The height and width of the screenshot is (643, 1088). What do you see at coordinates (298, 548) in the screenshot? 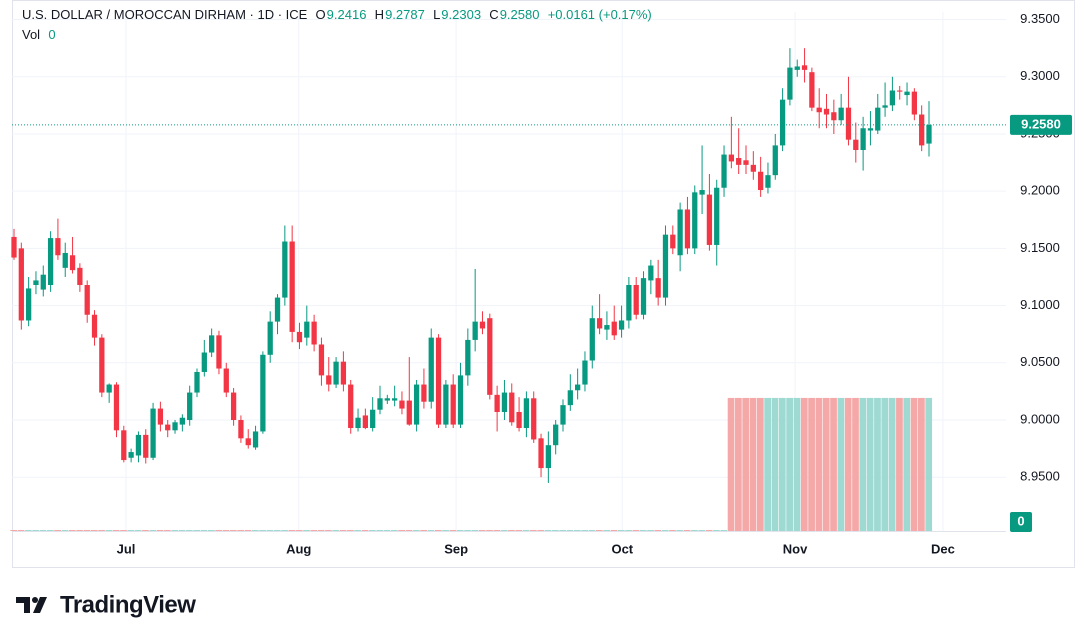
I see `x-tick-label: Aug` at bounding box center [298, 548].